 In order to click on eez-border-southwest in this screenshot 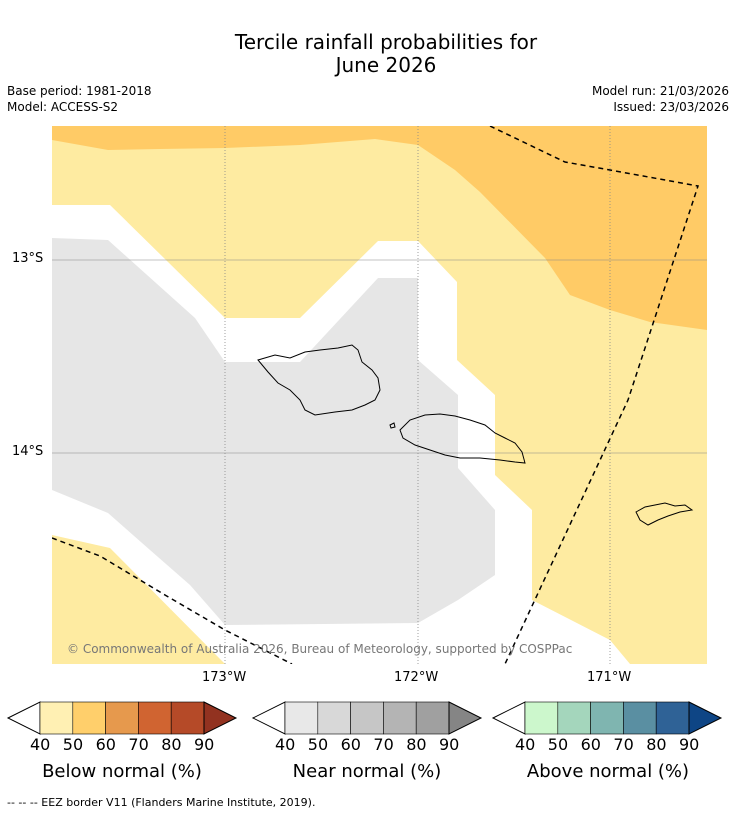, I will do `click(172, 600)`.